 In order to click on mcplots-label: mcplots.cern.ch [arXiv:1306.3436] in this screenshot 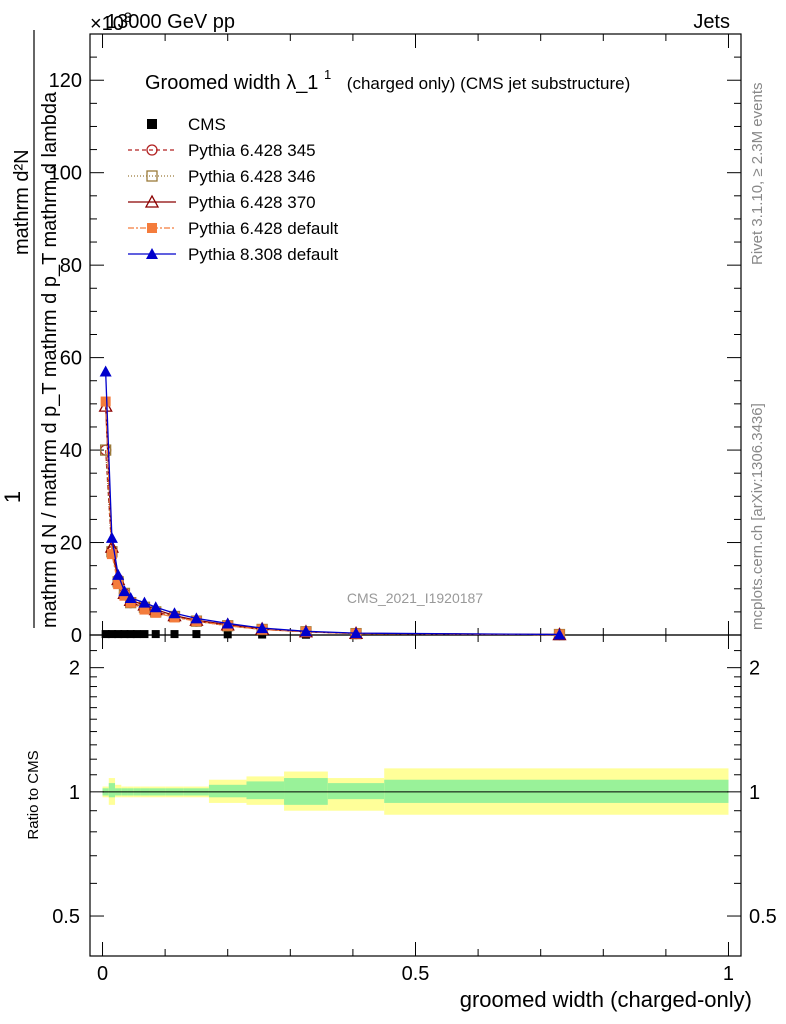, I will do `click(757, 516)`.